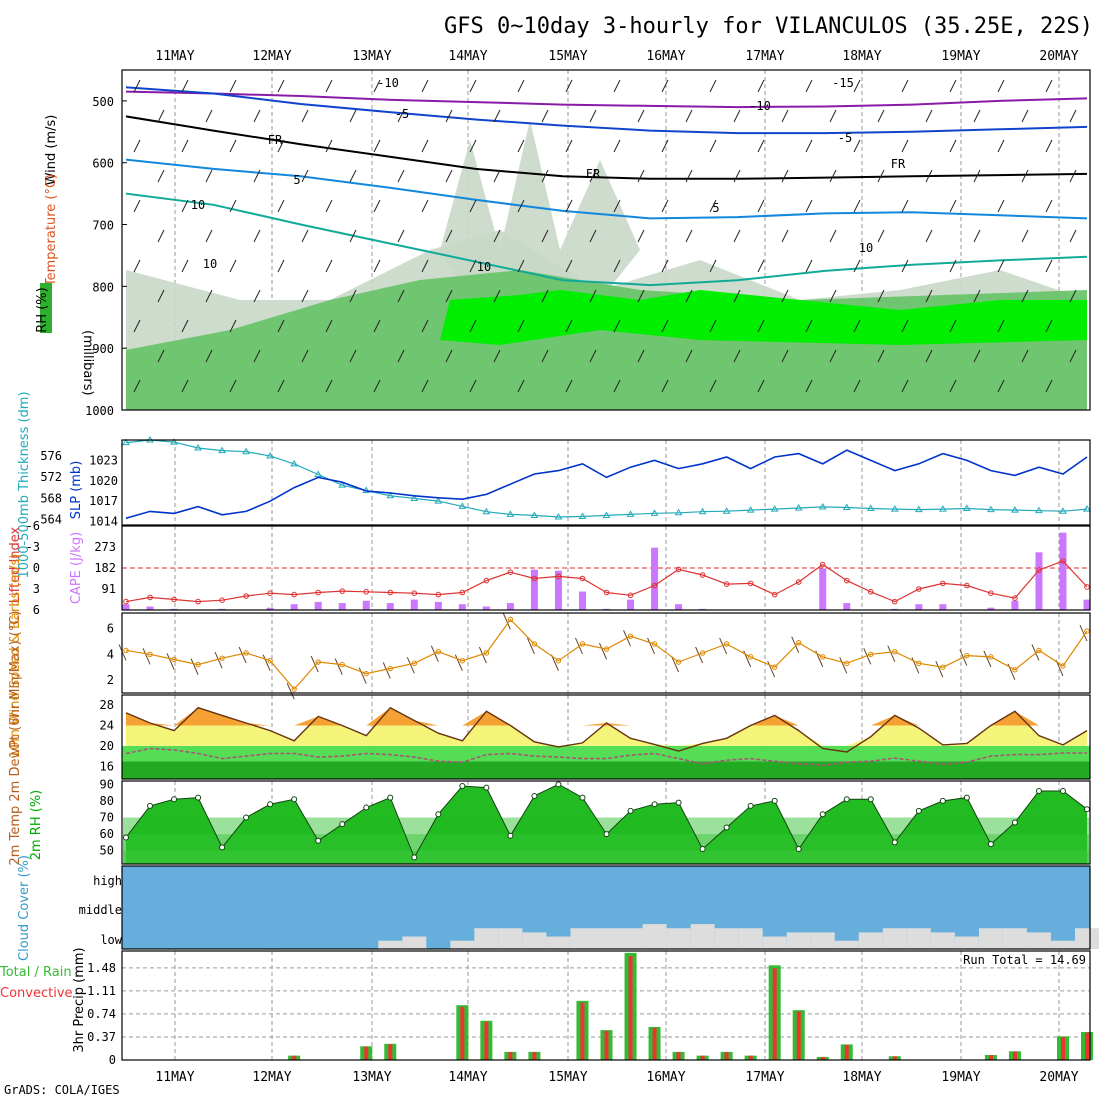  I want to click on panel-frame, so click(606, 737).